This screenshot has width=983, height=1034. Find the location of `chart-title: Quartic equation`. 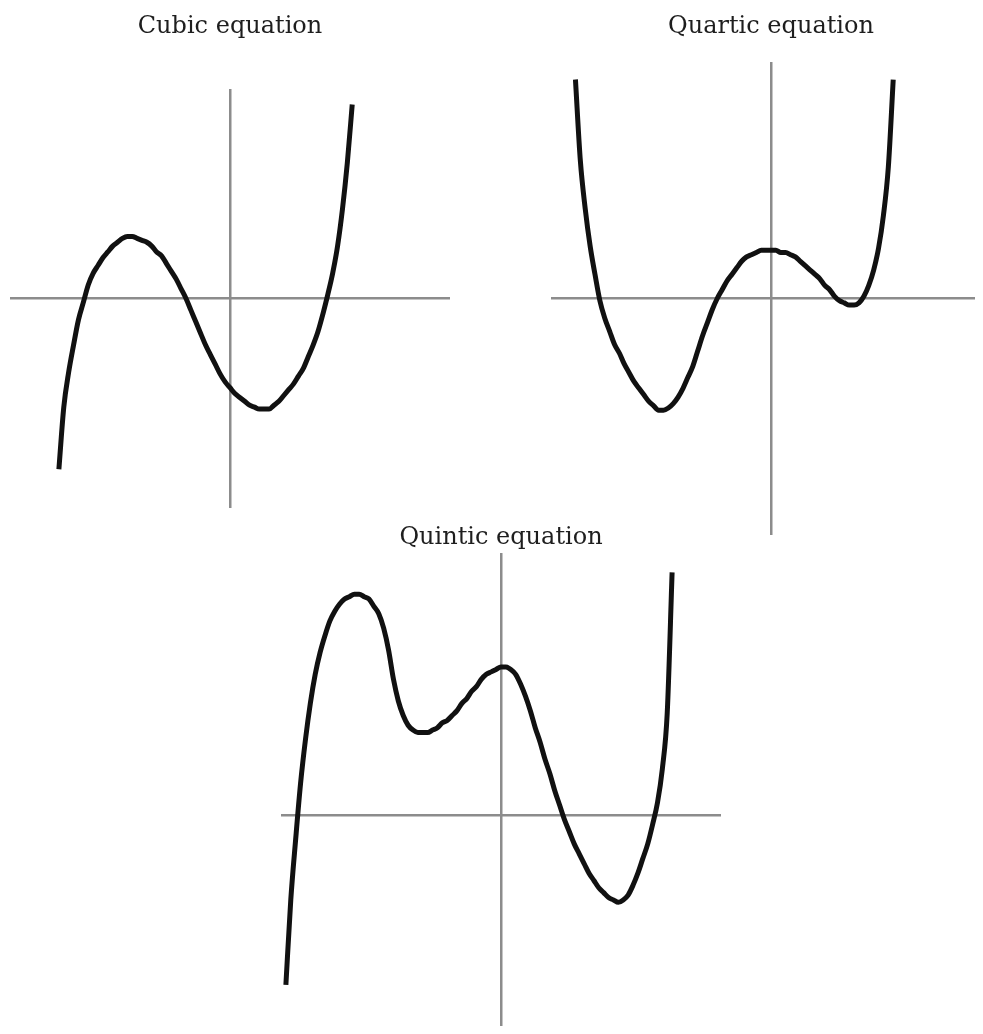

chart-title: Quartic equation is located at coordinates (771, 25).